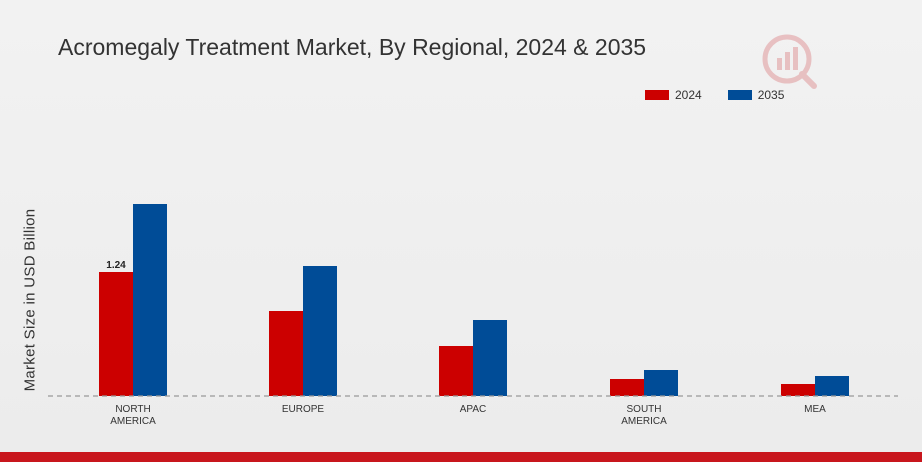 Image resolution: width=922 pixels, height=462 pixels. I want to click on legend-item-2024: 2024, so click(673, 95).